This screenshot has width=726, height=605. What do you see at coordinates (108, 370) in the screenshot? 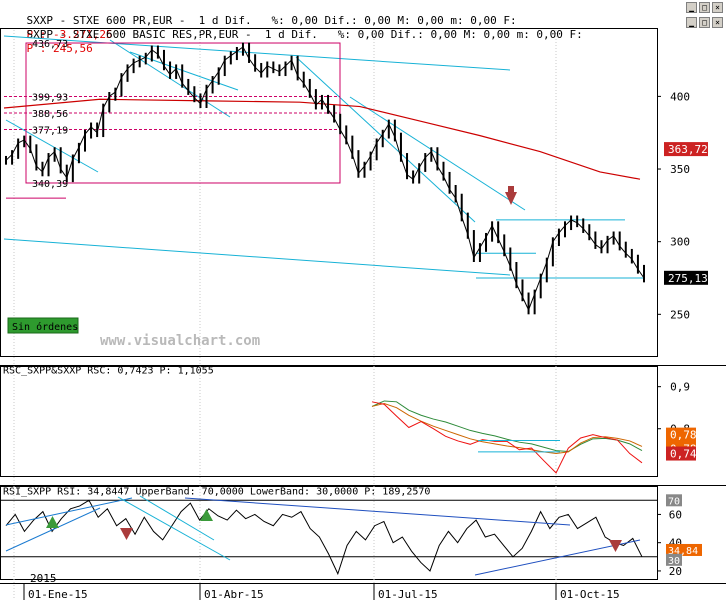
I see `rsc-title: RSC_SXPP&SXXP RSC: 0,7423 P: 1,1055` at bounding box center [108, 370].